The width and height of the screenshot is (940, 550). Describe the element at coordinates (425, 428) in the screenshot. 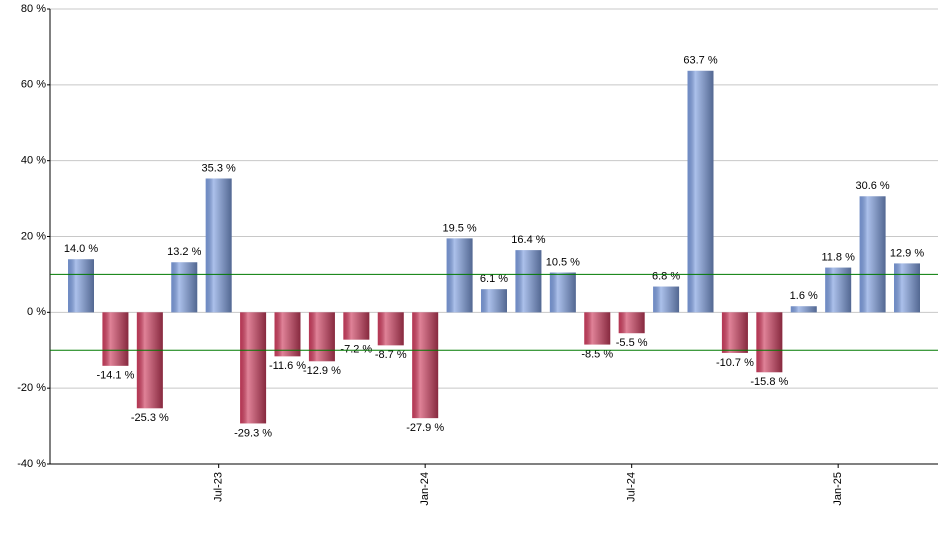

I see `value-label: -27.9 %` at that location.